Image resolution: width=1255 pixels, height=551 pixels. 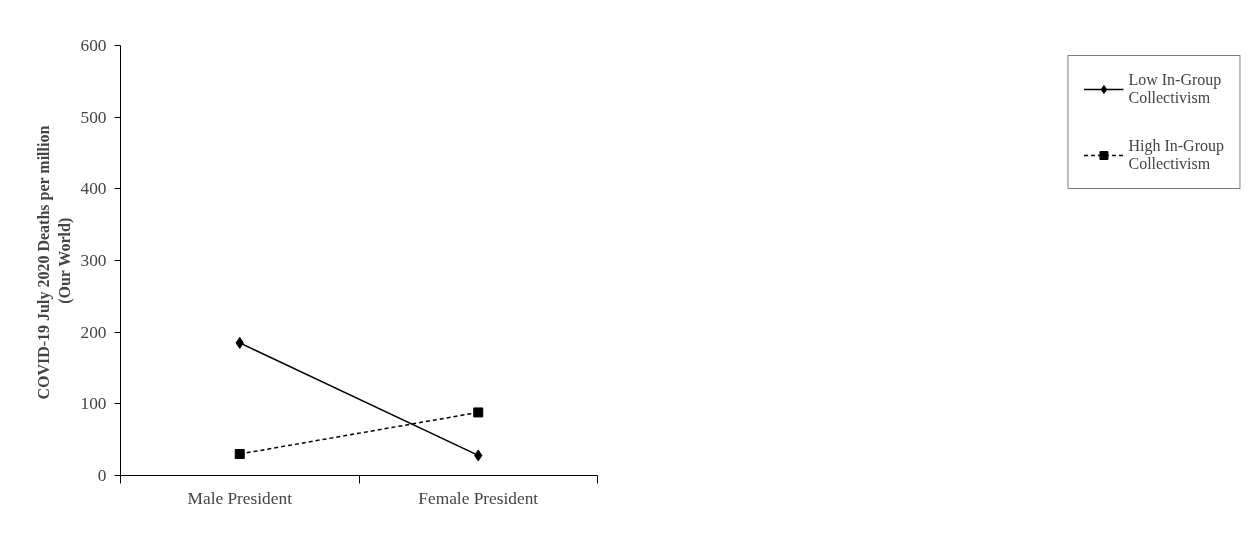 What do you see at coordinates (478, 498) in the screenshot?
I see `x-tick-label: Female President` at bounding box center [478, 498].